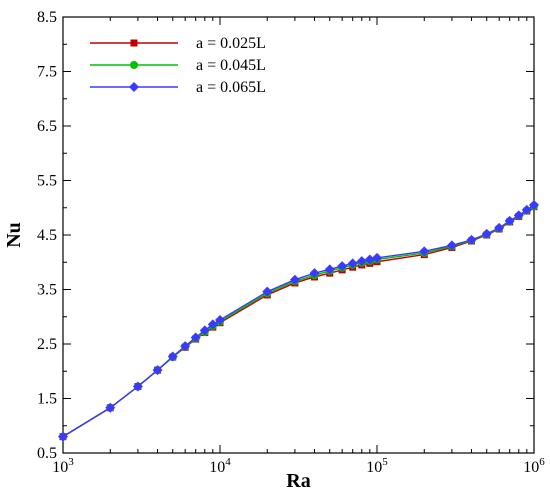  Describe the element at coordinates (47, 72) in the screenshot. I see `y-tick-label: 7.5` at that location.